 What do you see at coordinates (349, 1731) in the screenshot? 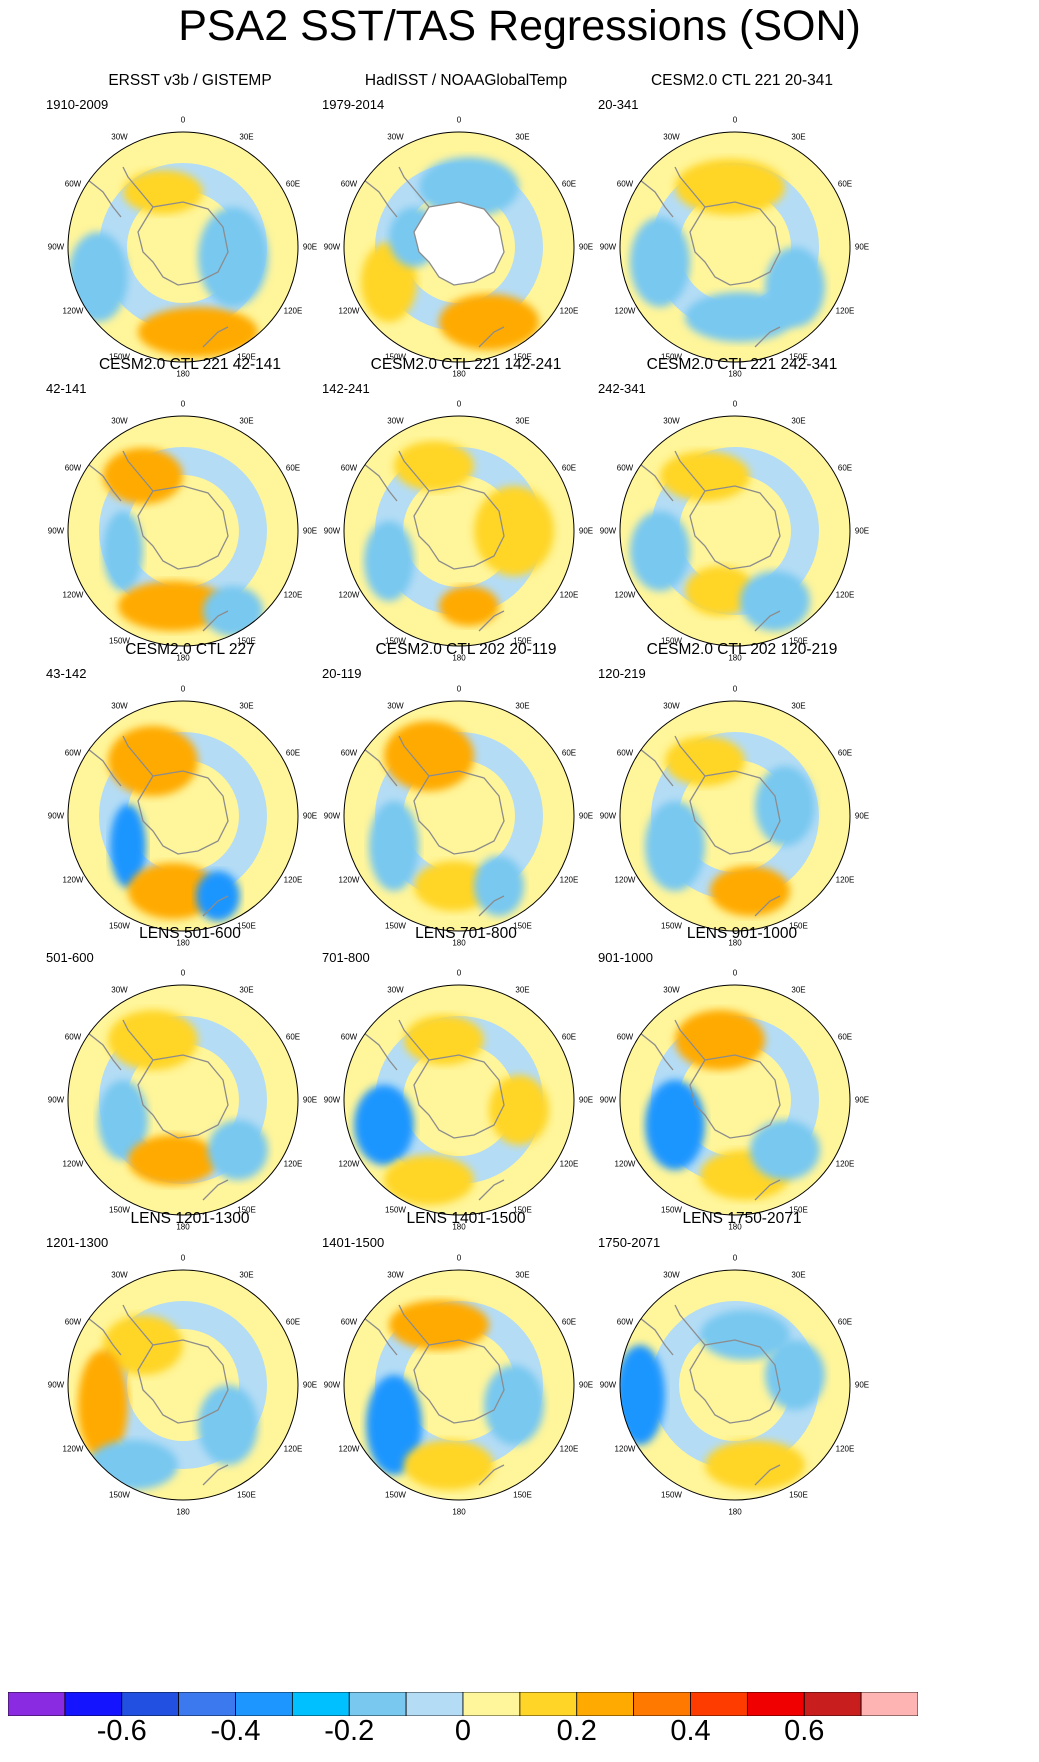
I see `colorbar-tick: -0.2` at bounding box center [349, 1731].